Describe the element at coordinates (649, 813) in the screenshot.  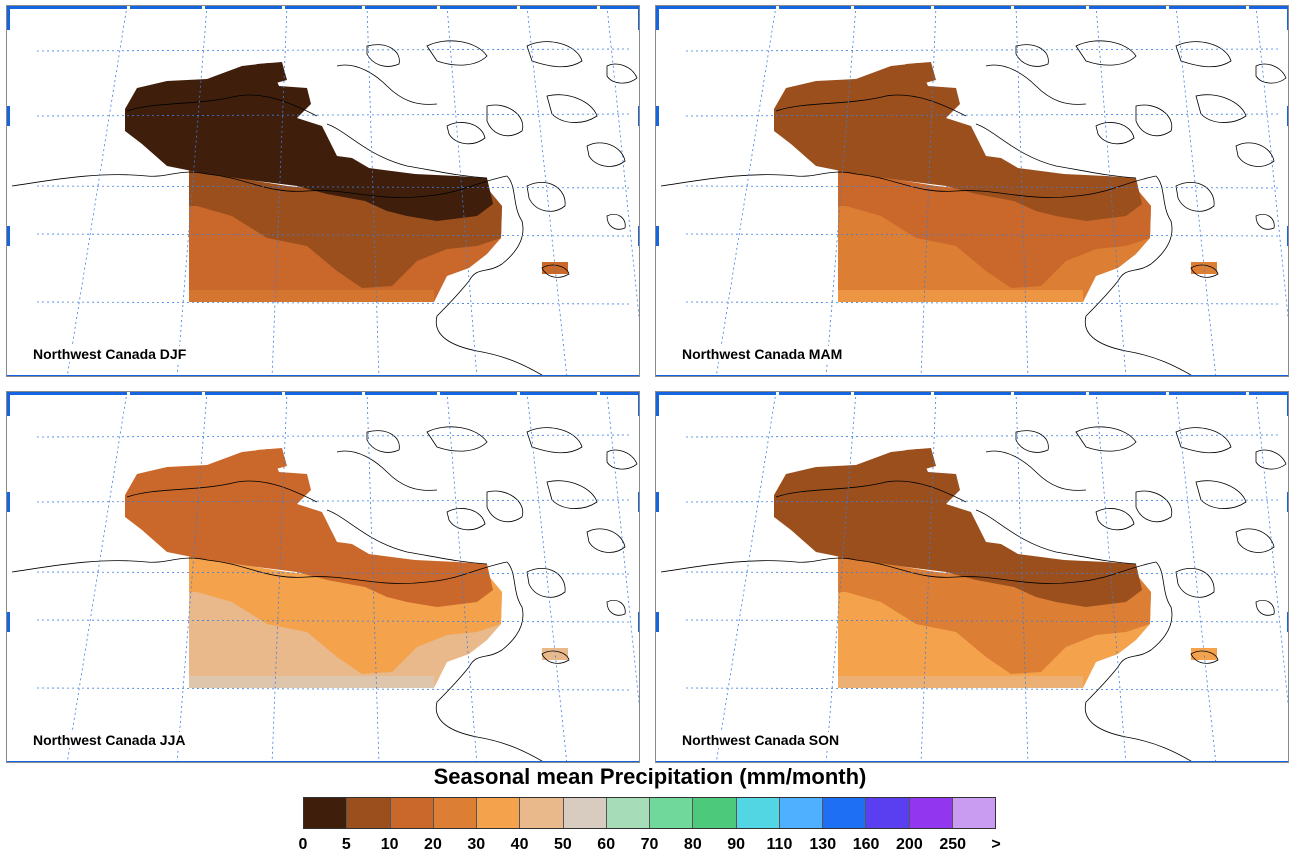
I see `colorbar` at that location.